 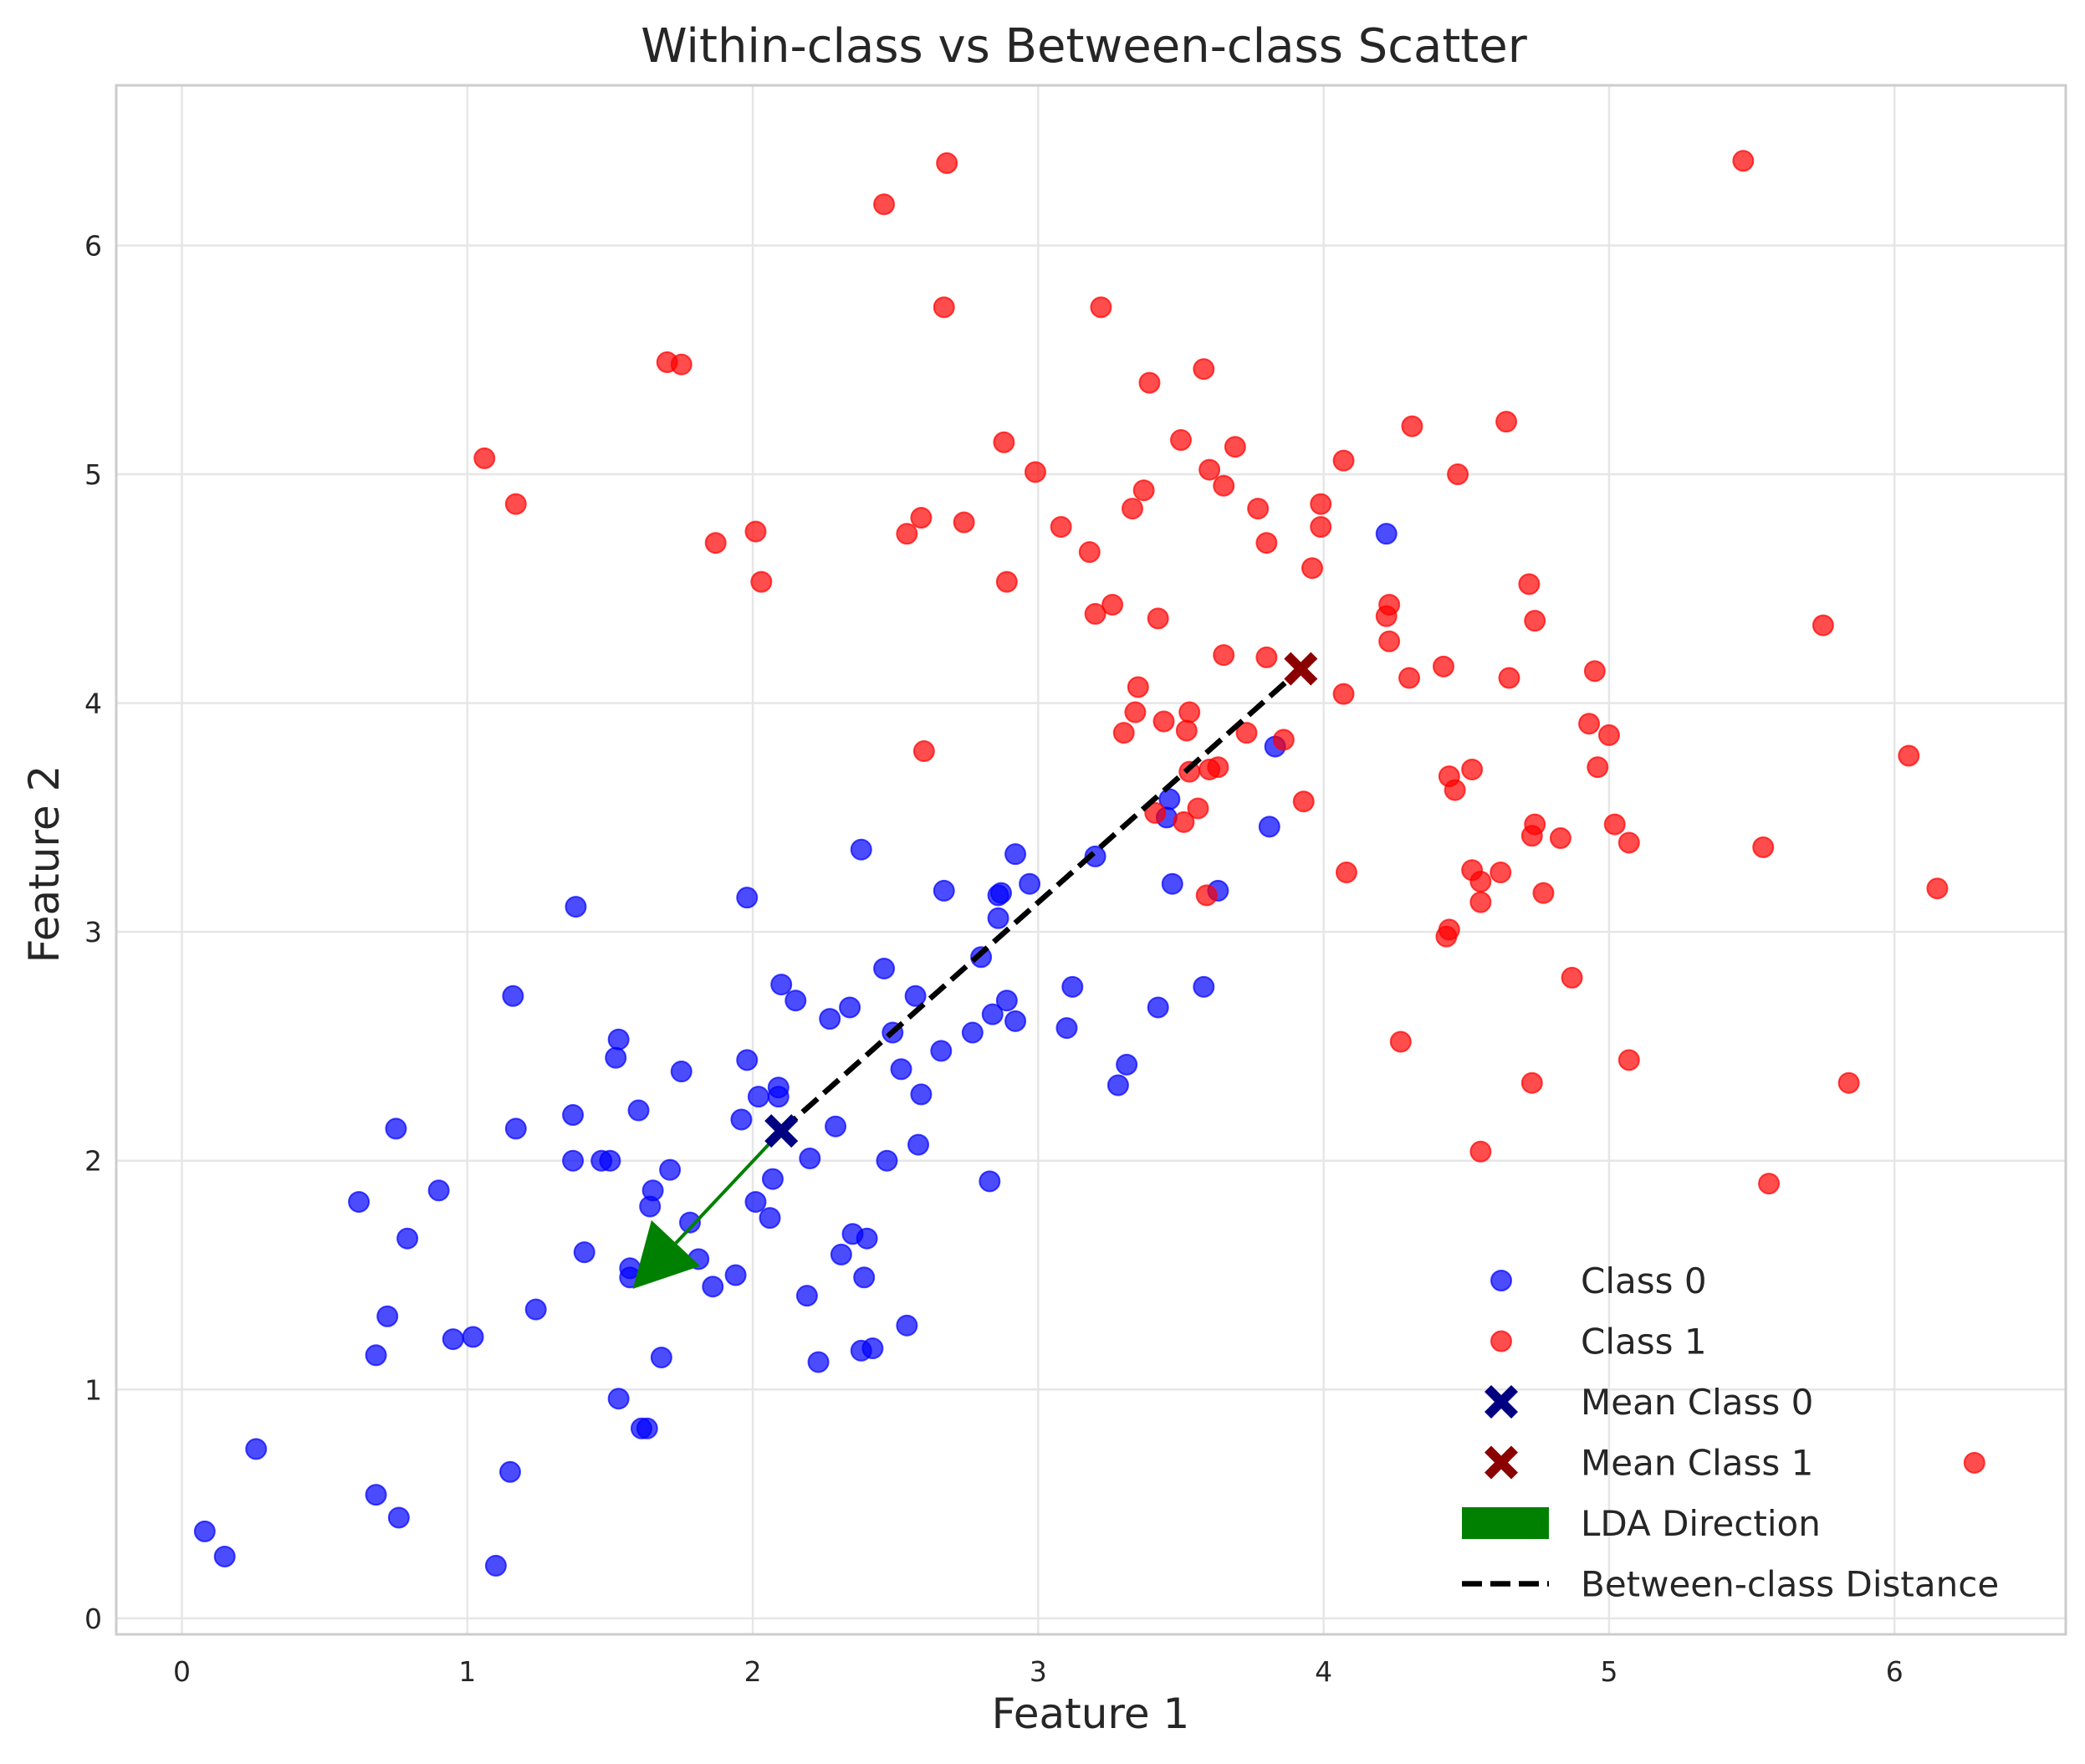 I want to click on mean-class-0-marker, so click(x=782, y=1131).